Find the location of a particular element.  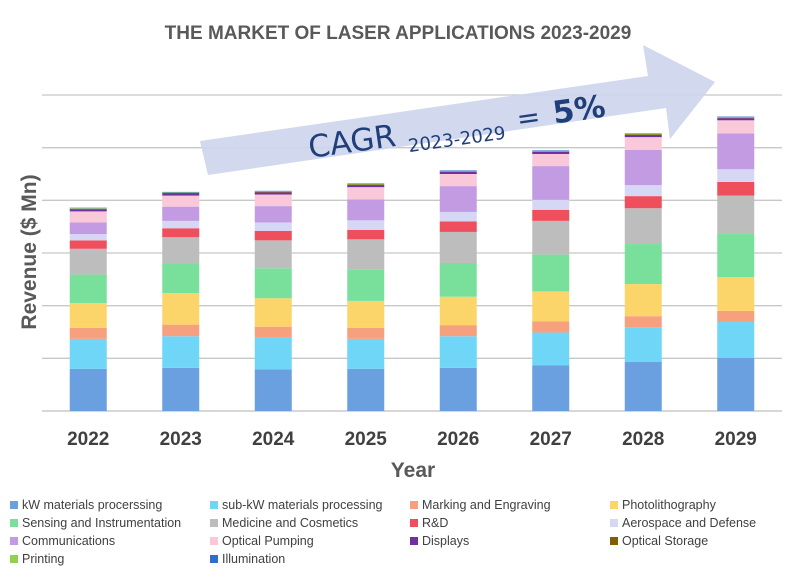

legend-item: Photolithography is located at coordinates (700, 505).